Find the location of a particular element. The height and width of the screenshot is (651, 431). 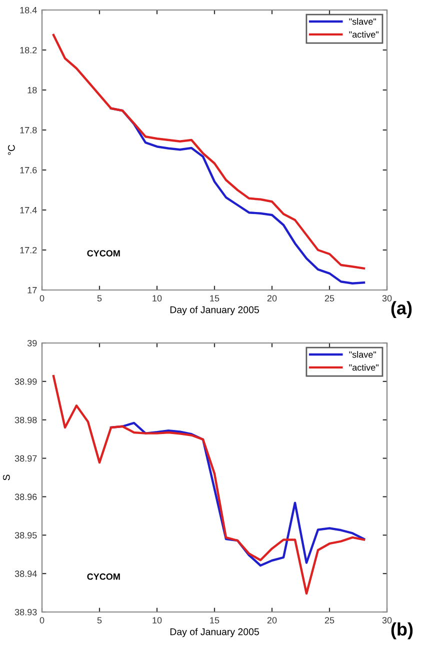

y-tick-label: 38.97 is located at coordinates (25, 458).